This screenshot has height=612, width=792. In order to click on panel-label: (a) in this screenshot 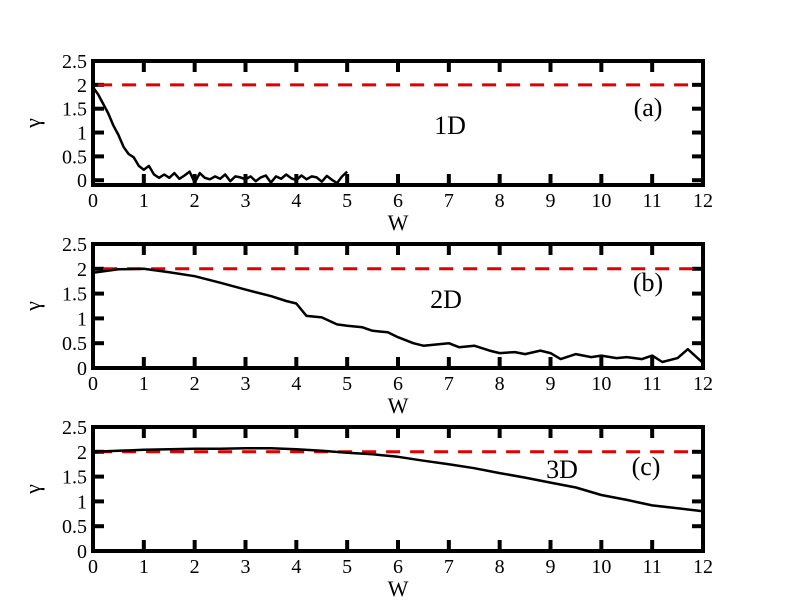, I will do `click(648, 107)`.